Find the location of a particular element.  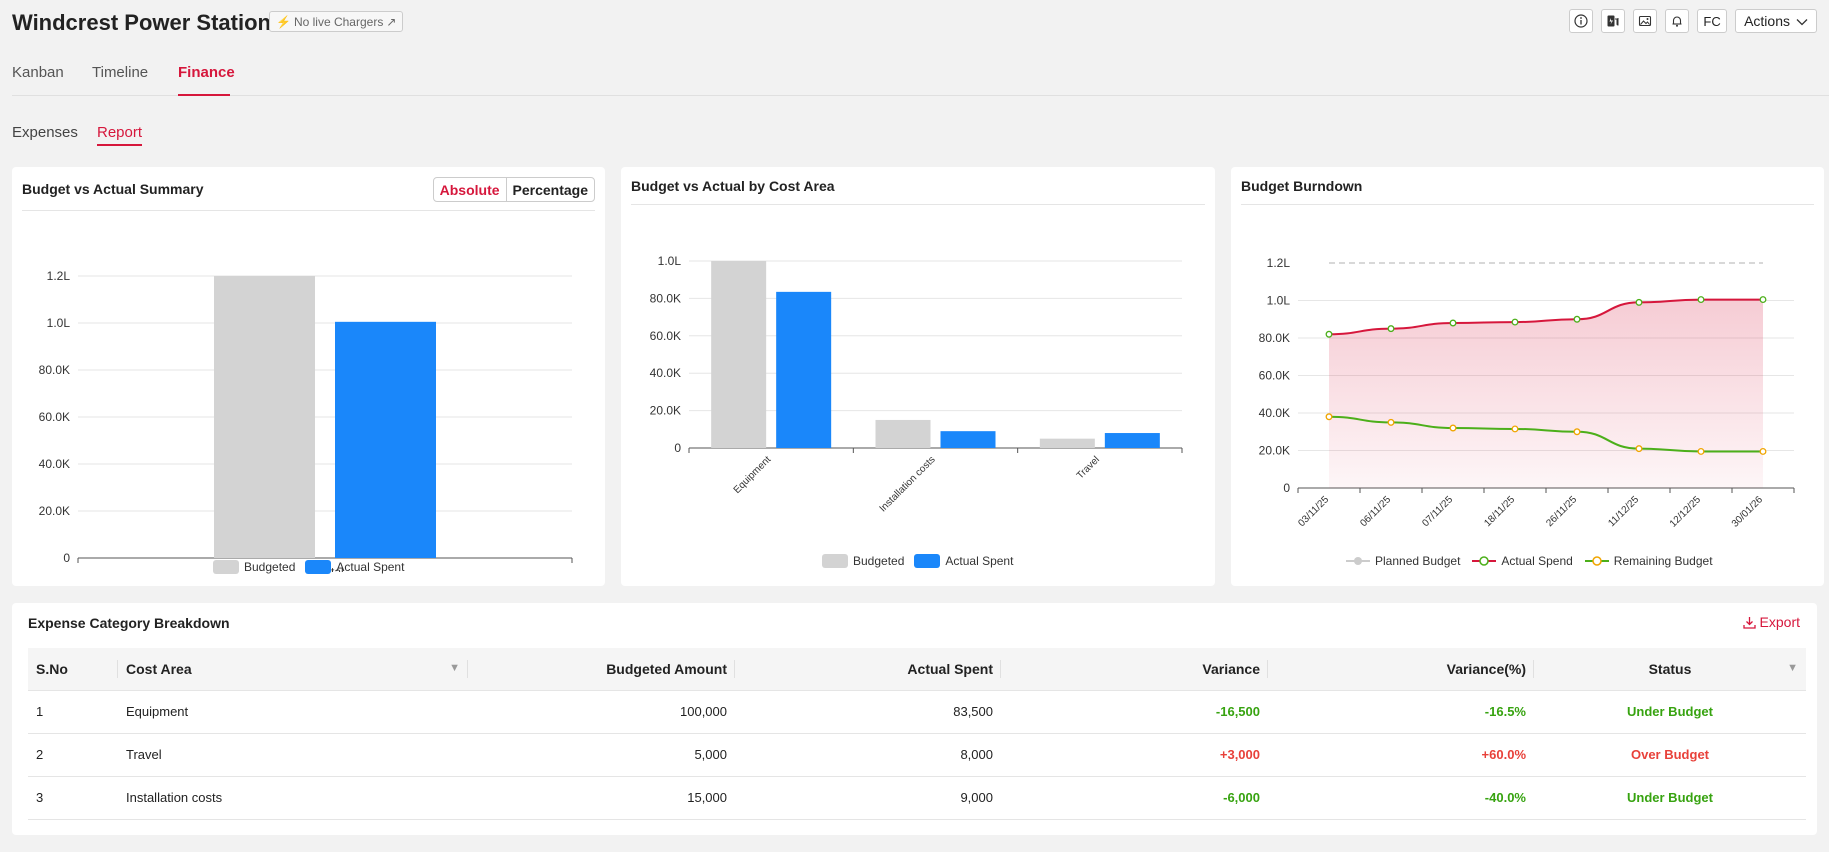

budgeted-bar is located at coordinates (264, 417).